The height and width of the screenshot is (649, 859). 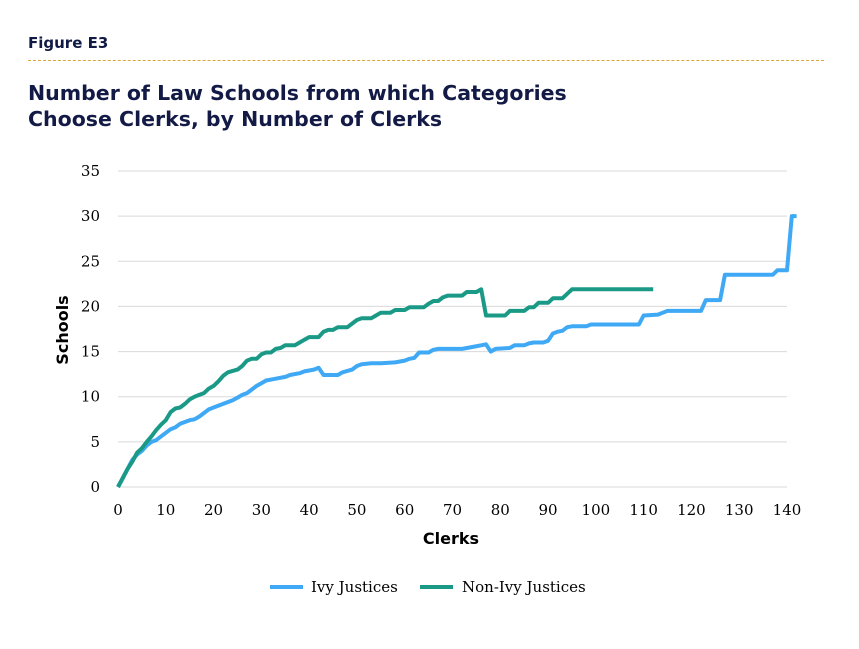 I want to click on legend: Ivy Justices Non-Ivy Justices, so click(x=428, y=587).